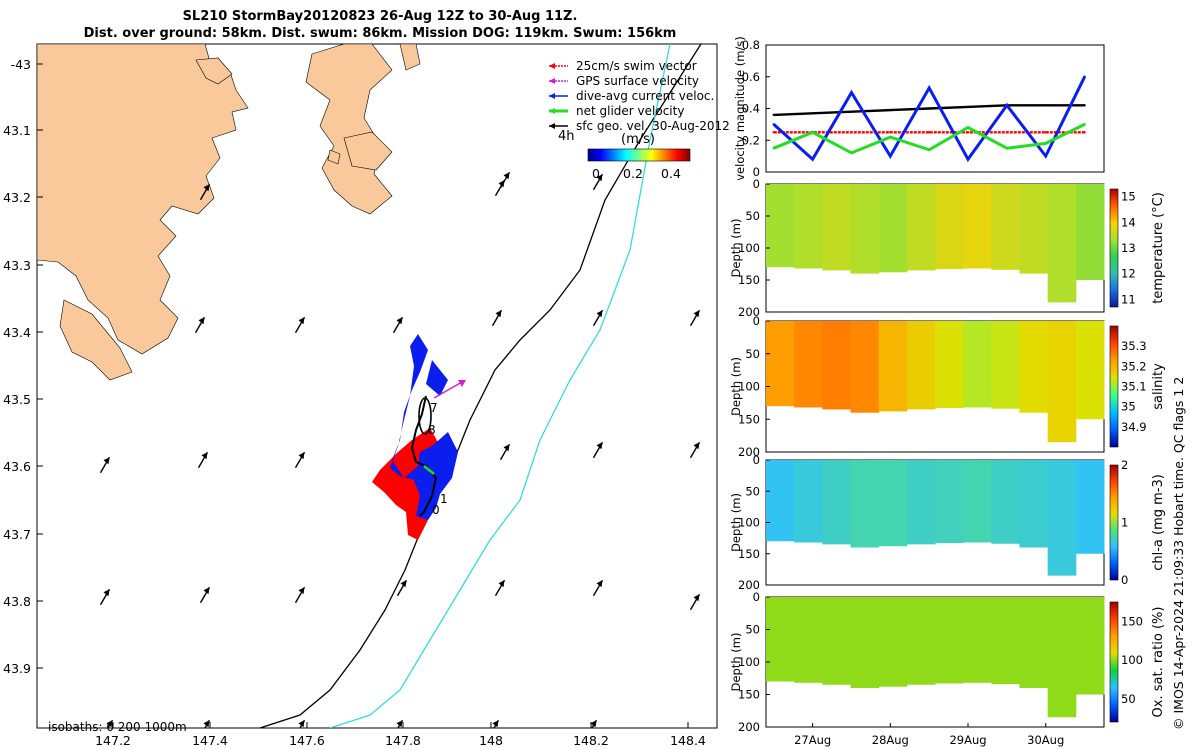  What do you see at coordinates (17, 601) in the screenshot?
I see `y-tick-label: 43.8` at bounding box center [17, 601].